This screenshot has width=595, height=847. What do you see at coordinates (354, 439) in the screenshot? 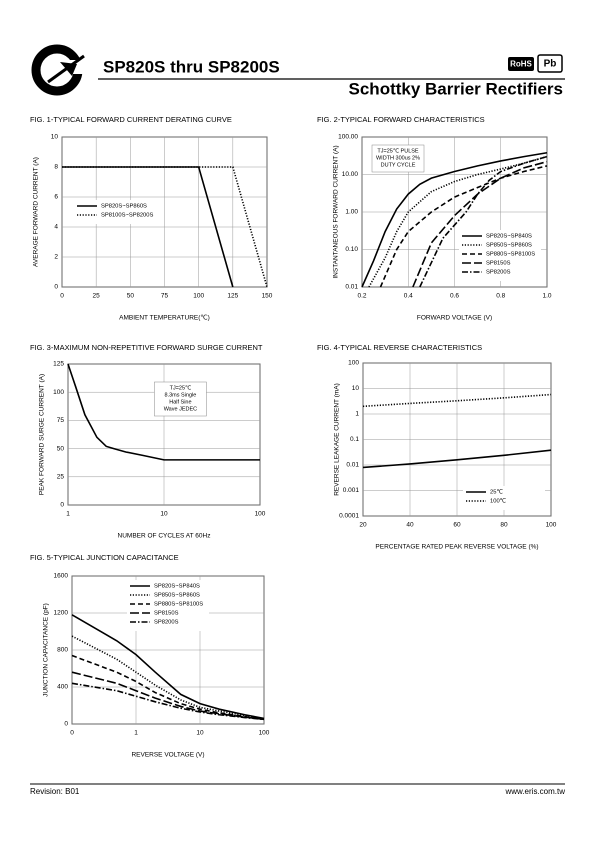
I see `y-tick-label: 0.1` at bounding box center [354, 439].